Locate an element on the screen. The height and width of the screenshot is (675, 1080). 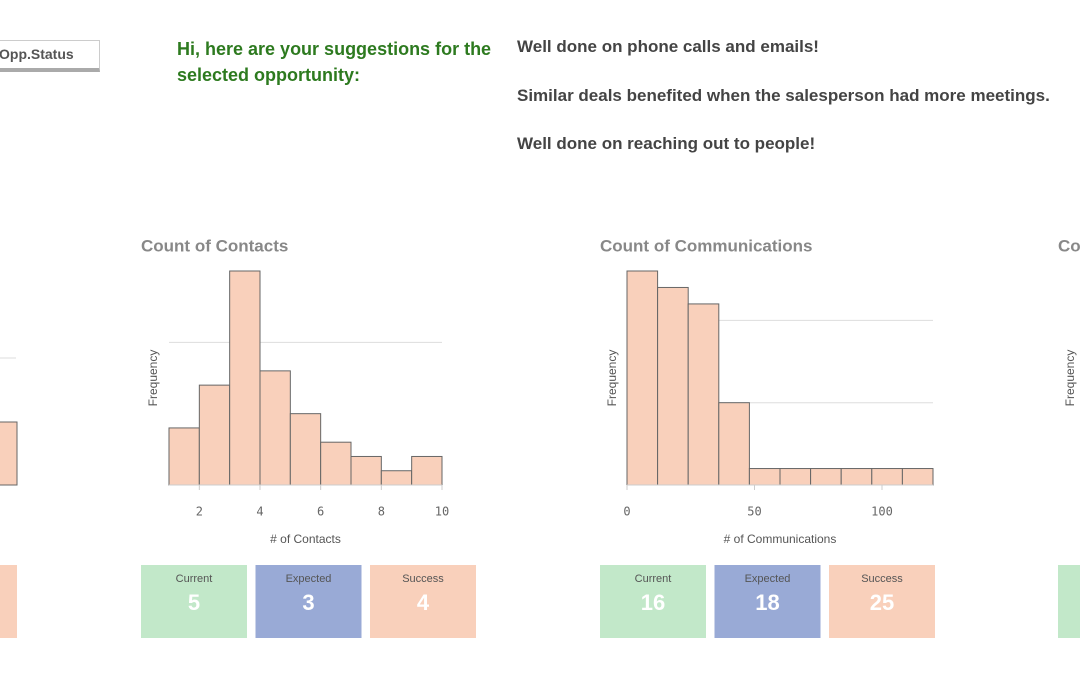
suggestion: Well done on phone calls and emails! is located at coordinates (668, 46).